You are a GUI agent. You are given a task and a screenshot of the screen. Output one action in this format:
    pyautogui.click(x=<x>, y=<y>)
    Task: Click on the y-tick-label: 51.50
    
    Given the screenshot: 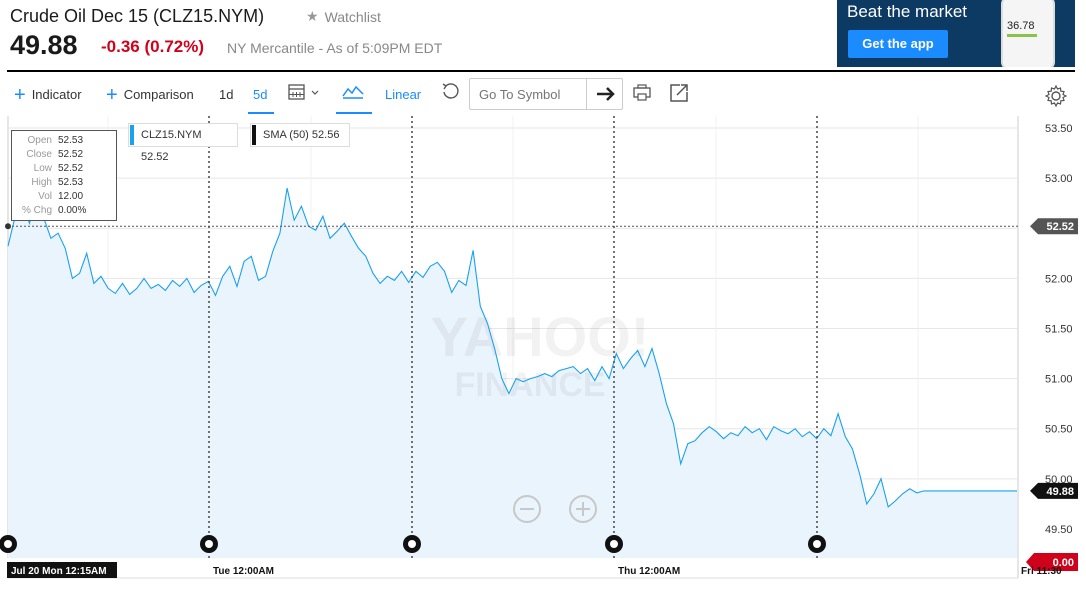 What is the action you would take?
    pyautogui.click(x=1059, y=329)
    